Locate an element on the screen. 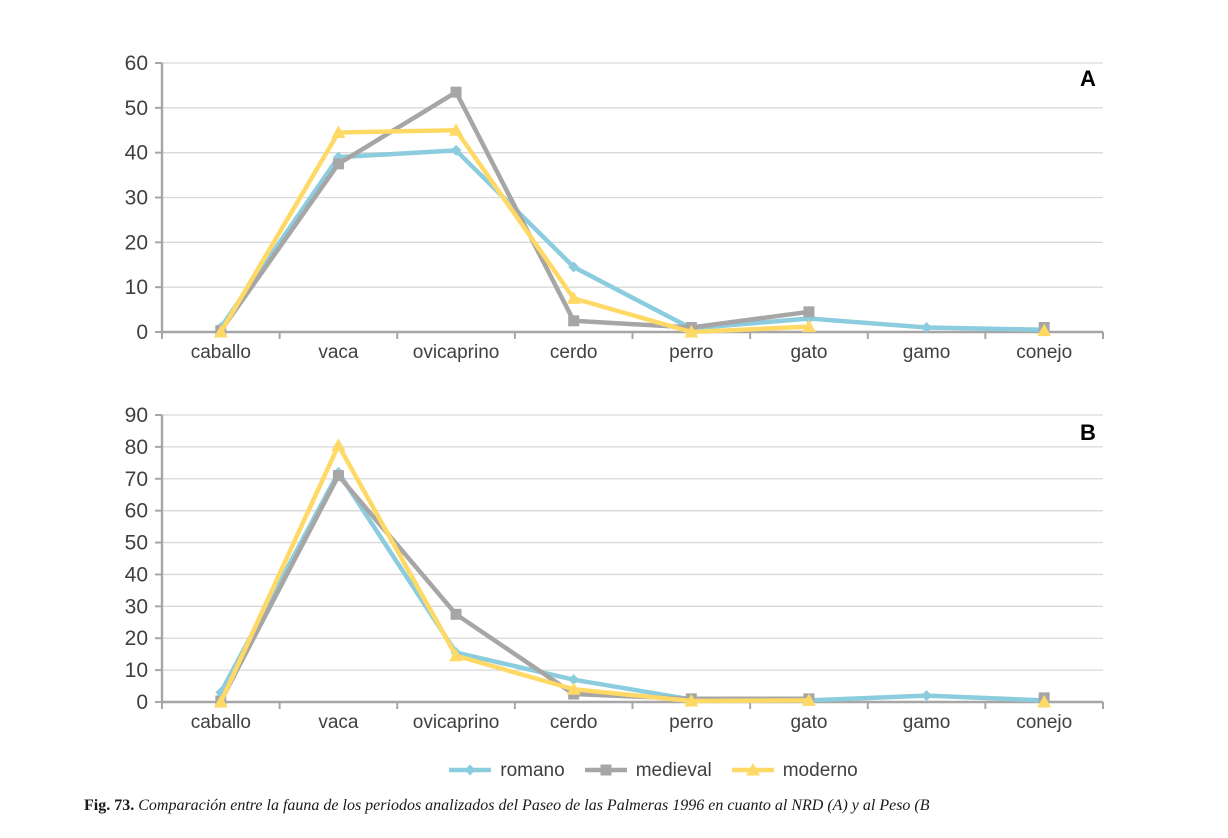  panel-label-B: B is located at coordinates (1088, 432).